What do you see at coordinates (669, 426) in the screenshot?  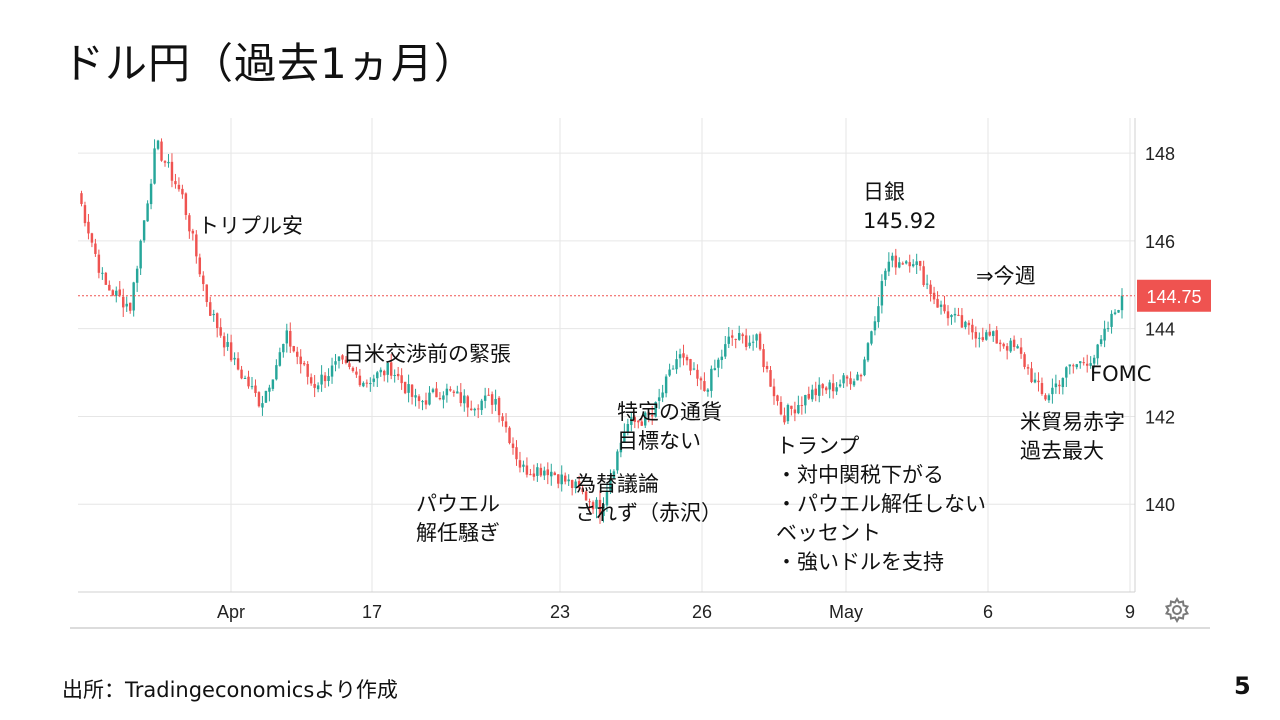 I see `annotation-no-specific-target: 特定の通貨 目標ない` at bounding box center [669, 426].